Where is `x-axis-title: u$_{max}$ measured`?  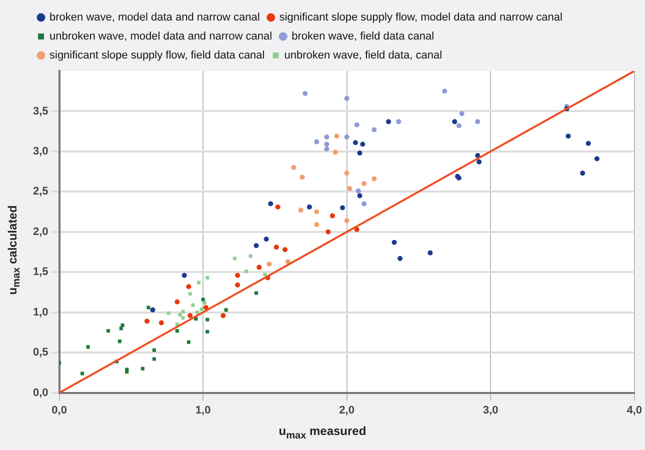 x-axis-title: u$_{max}$ measured is located at coordinates (323, 433).